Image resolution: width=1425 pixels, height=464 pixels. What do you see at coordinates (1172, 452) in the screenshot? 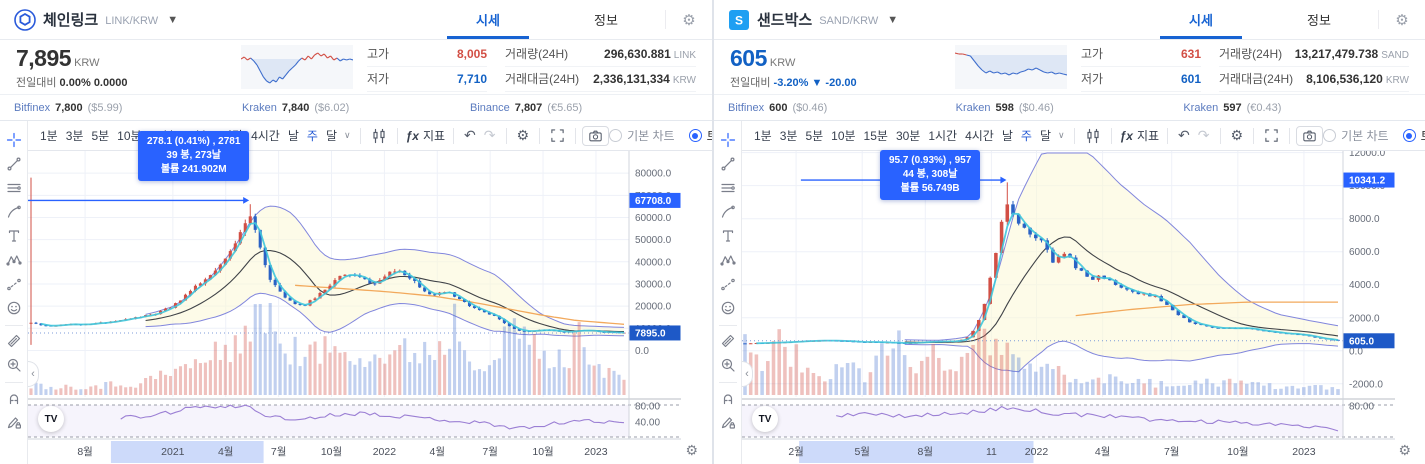
I see `svg-text: 7월` at bounding box center [1172, 452].